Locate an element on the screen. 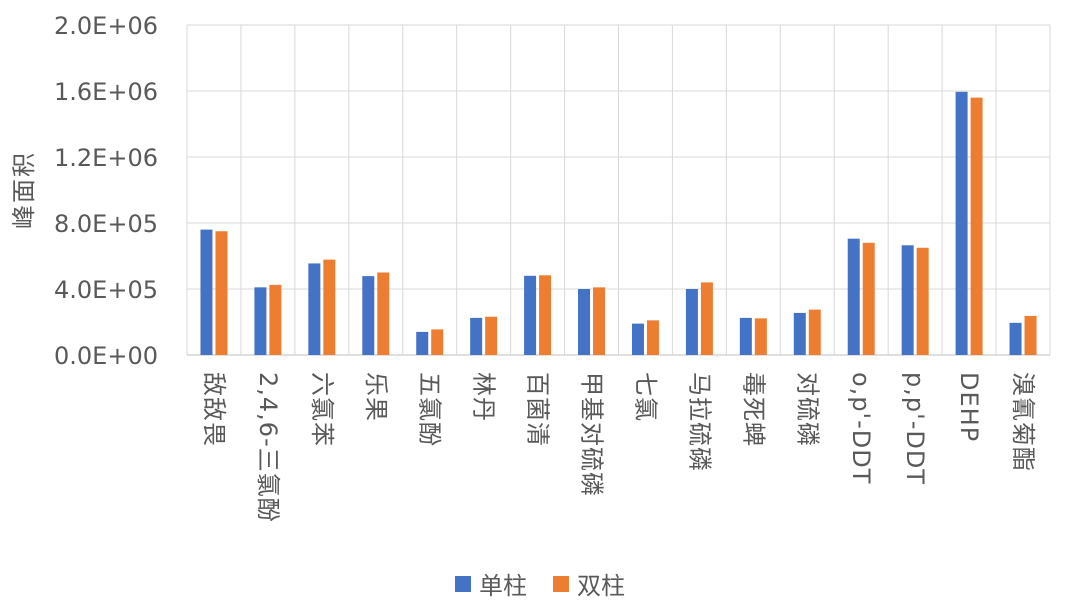  legend-item-double-column: 双柱 is located at coordinates (589, 583).